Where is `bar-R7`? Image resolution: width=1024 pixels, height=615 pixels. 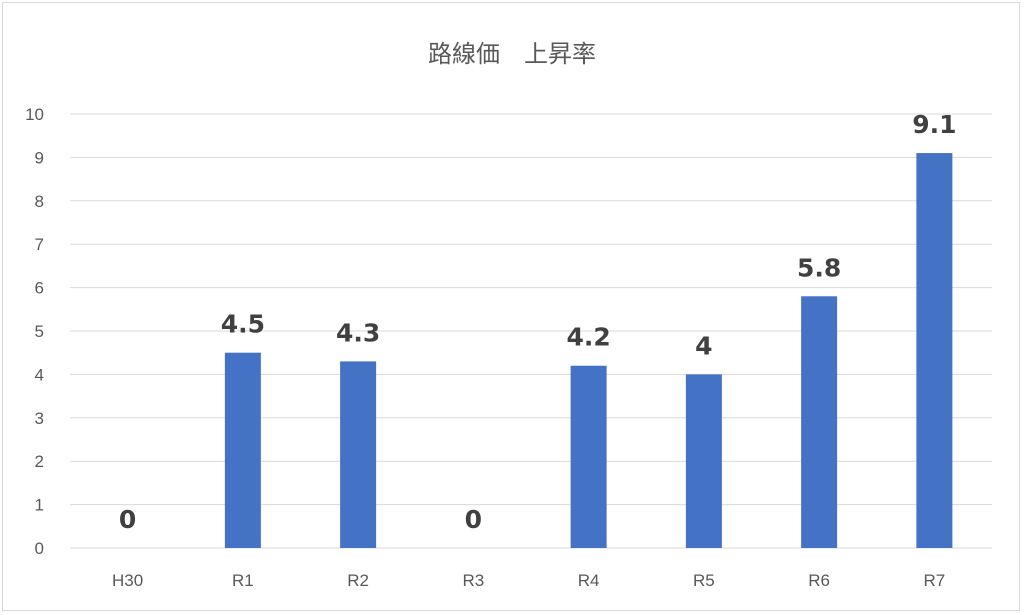 bar-R7 is located at coordinates (934, 350).